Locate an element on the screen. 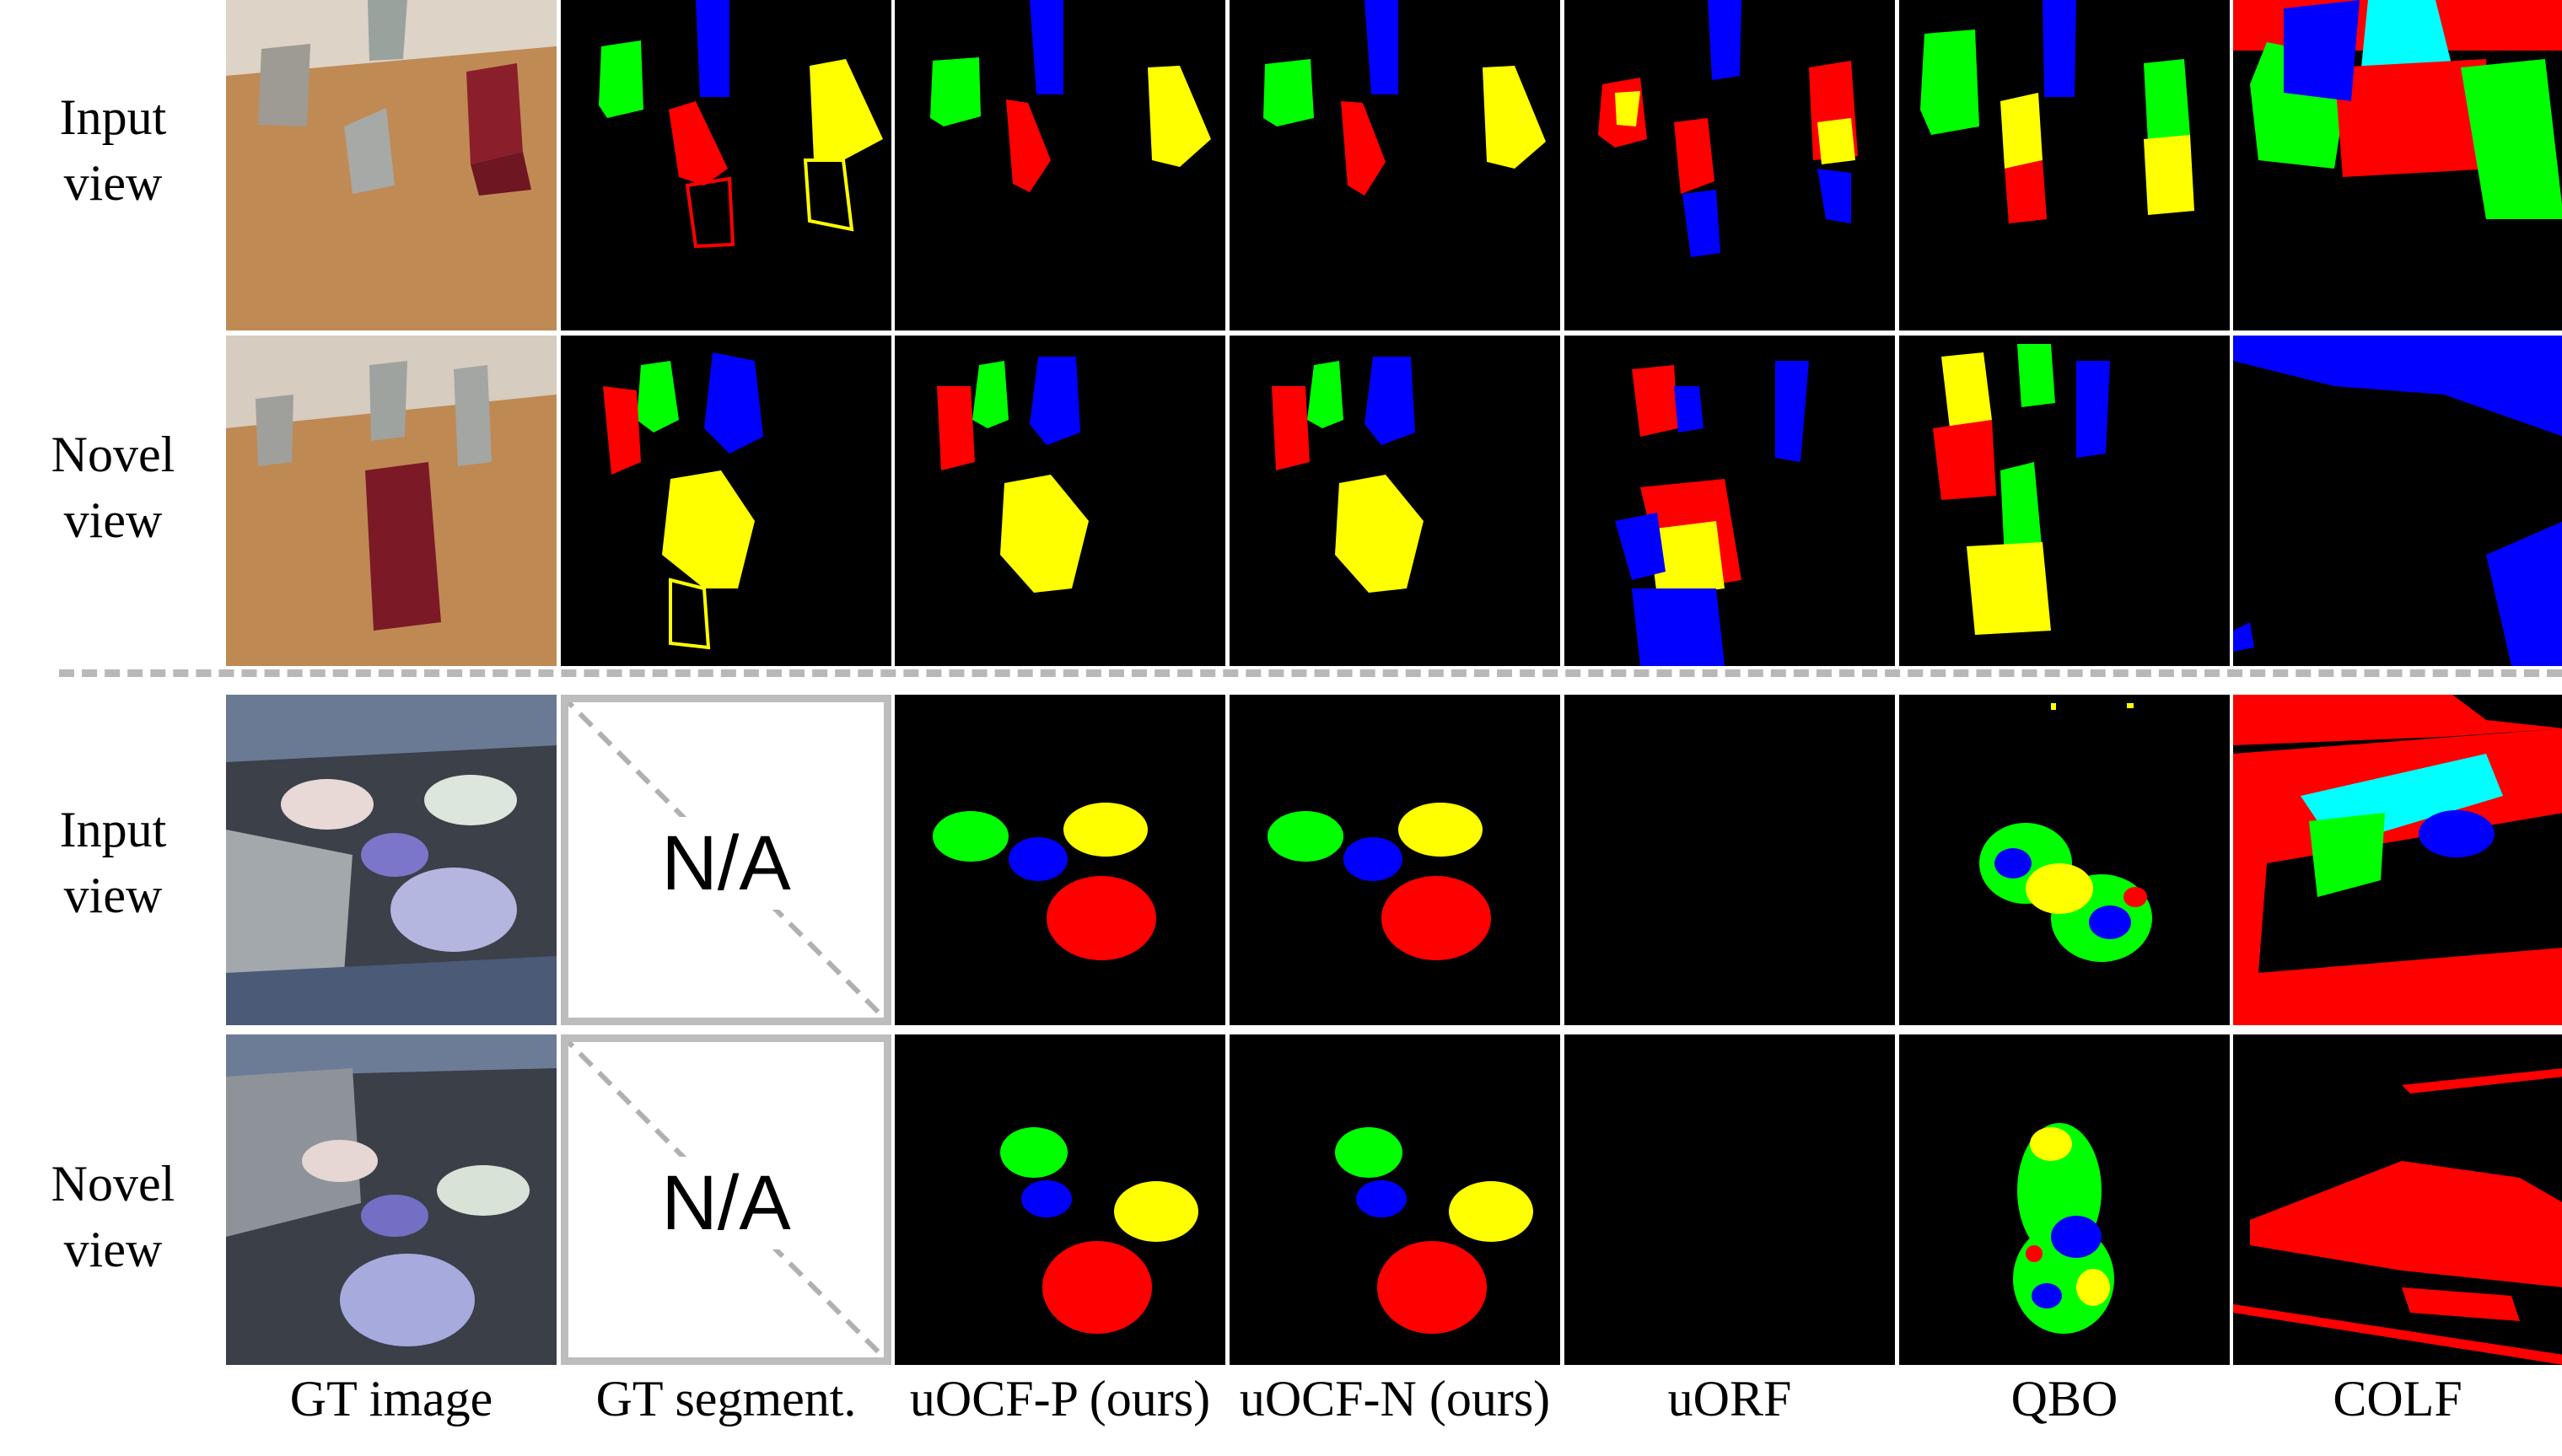 Image resolution: width=2562 pixels, height=1456 pixels. col-label-qbo: QBO is located at coordinates (2064, 1398).